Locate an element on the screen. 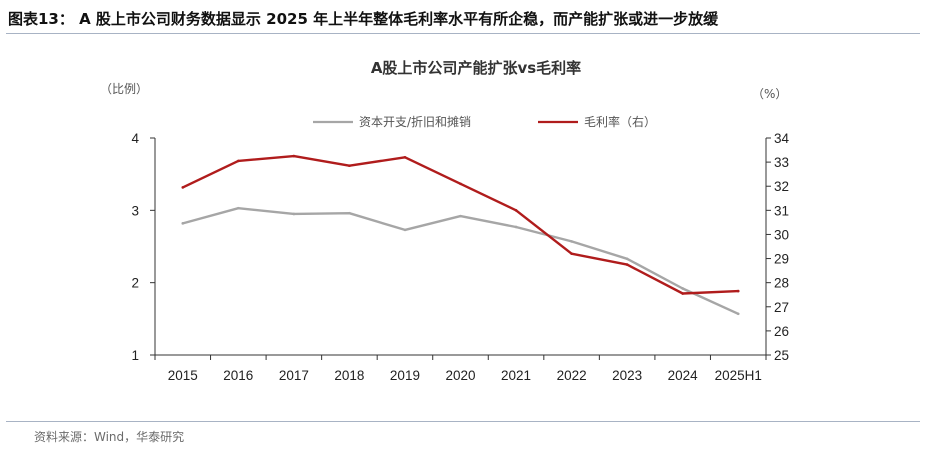  chart-title: A股上市公司产能扩张vs毛利率 is located at coordinates (476, 68).